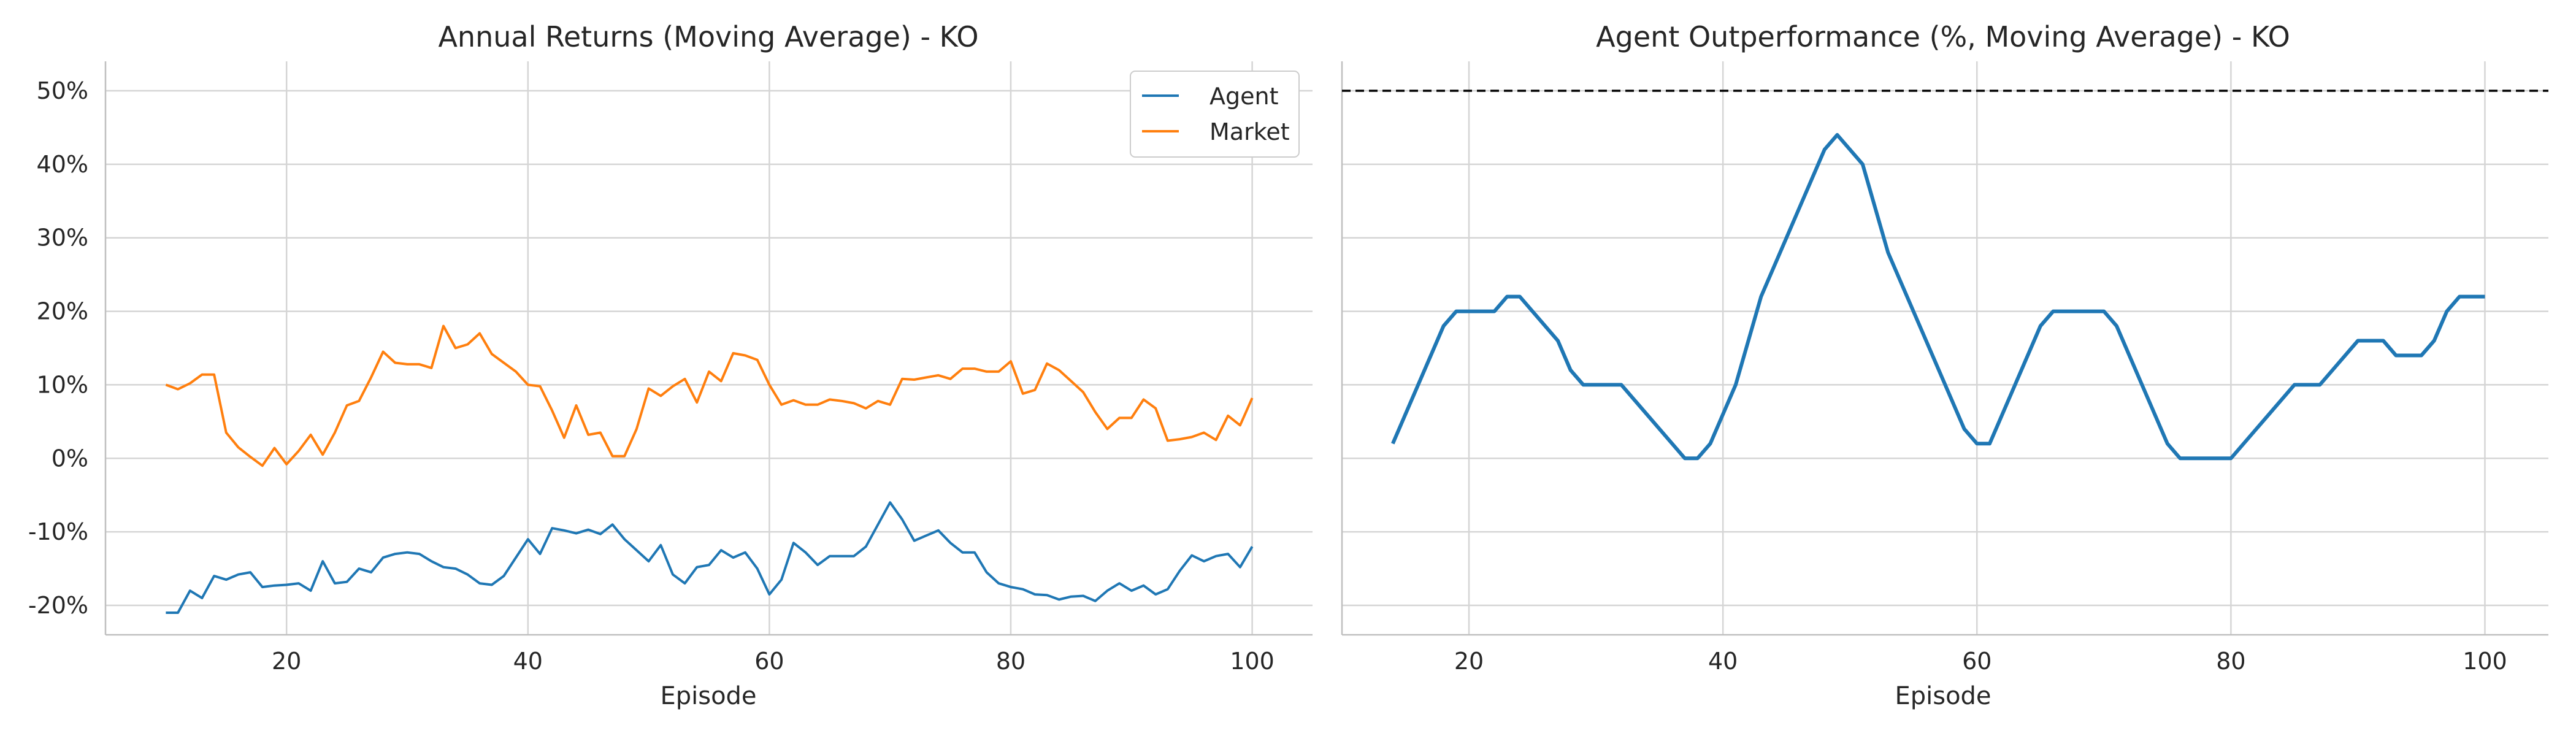 Image resolution: width=2576 pixels, height=736 pixels. I want to click on y-tick-label: 40%, so click(62, 164).